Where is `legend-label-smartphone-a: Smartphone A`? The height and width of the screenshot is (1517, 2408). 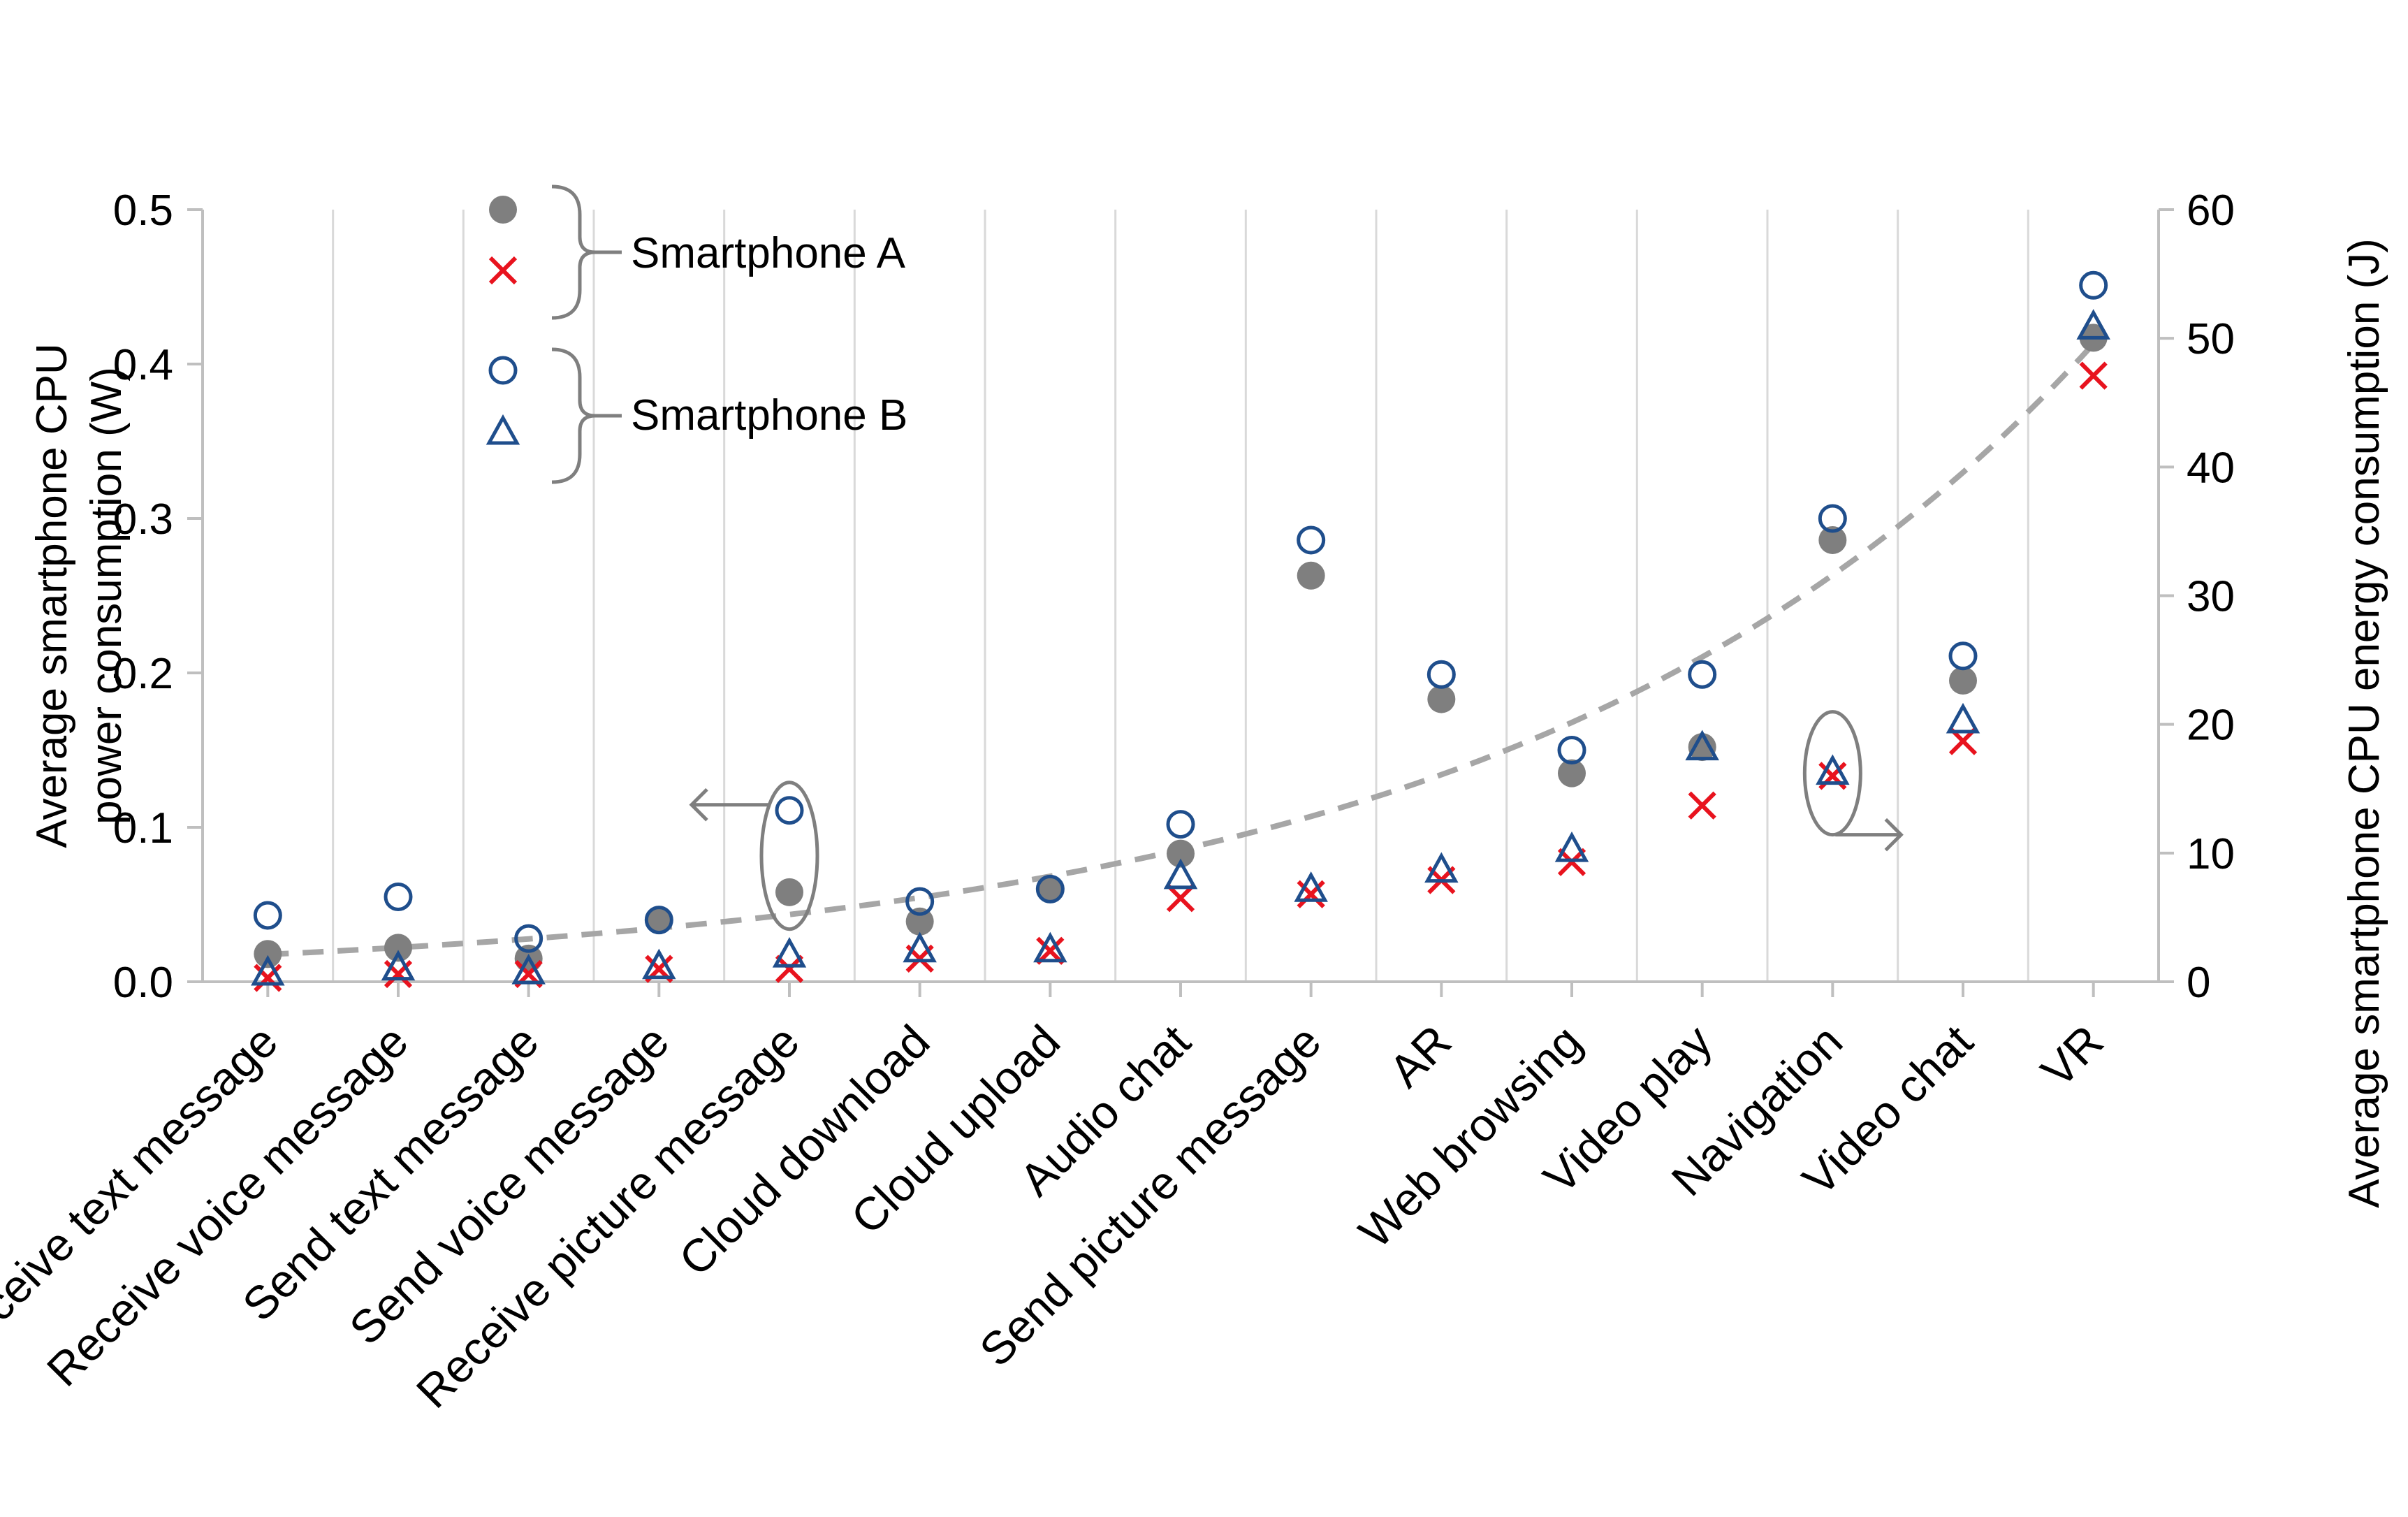 legend-label-smartphone-a: Smartphone A is located at coordinates (768, 253).